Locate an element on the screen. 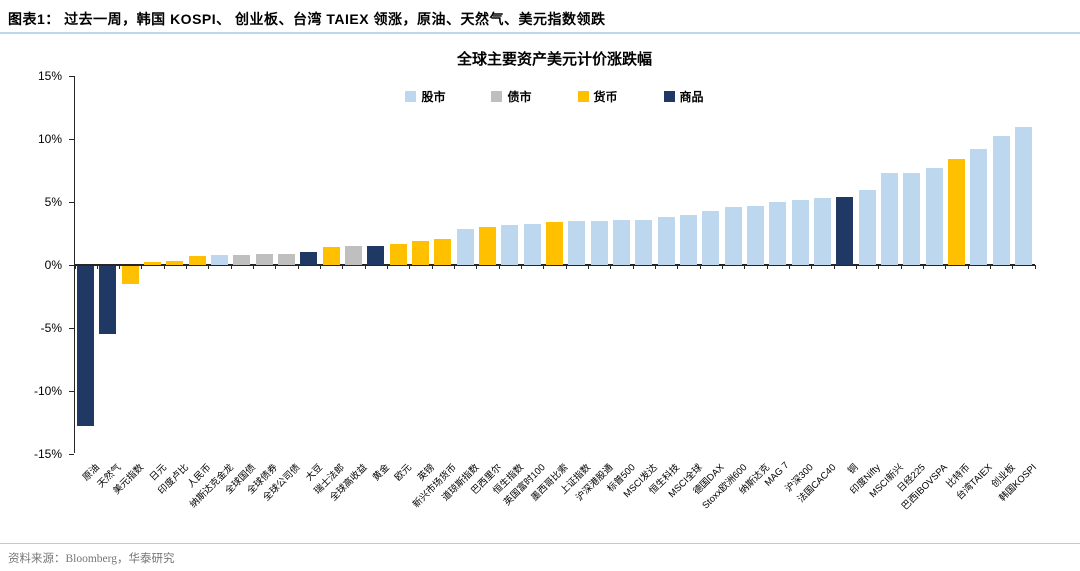 The height and width of the screenshot is (571, 1080). bar-Stoxx欧洲600 is located at coordinates (733, 236).